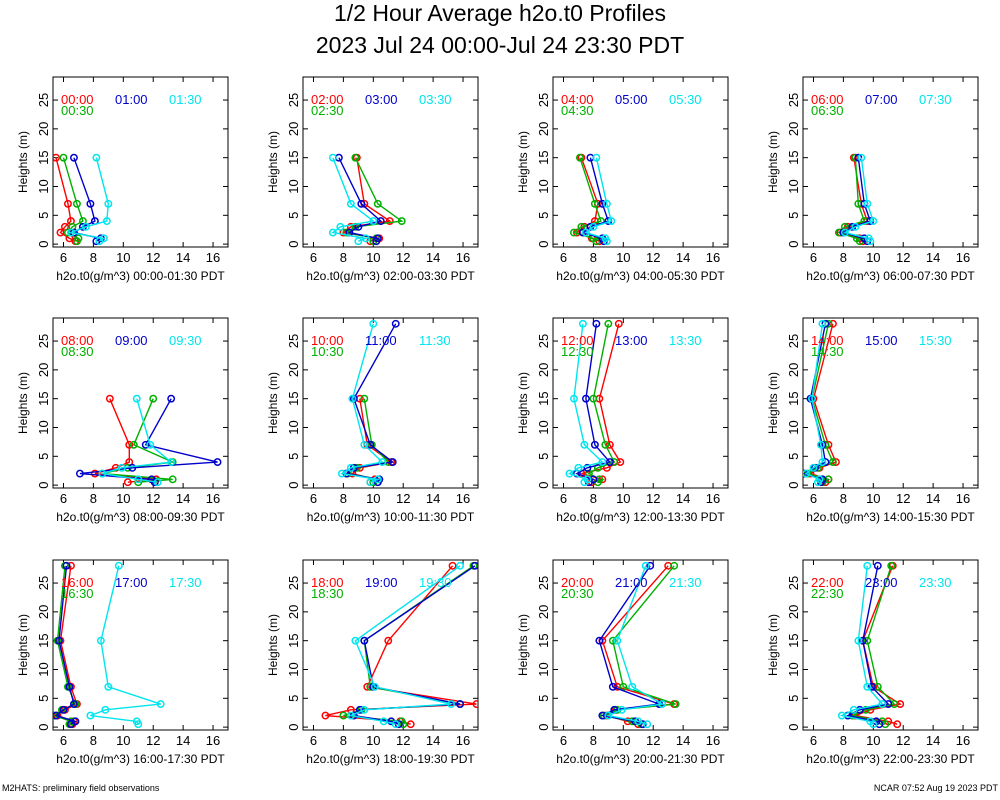 Image resolution: width=1000 pixels, height=800 pixels. What do you see at coordinates (381, 340) in the screenshot?
I see `legend-label: 11:00` at bounding box center [381, 340].